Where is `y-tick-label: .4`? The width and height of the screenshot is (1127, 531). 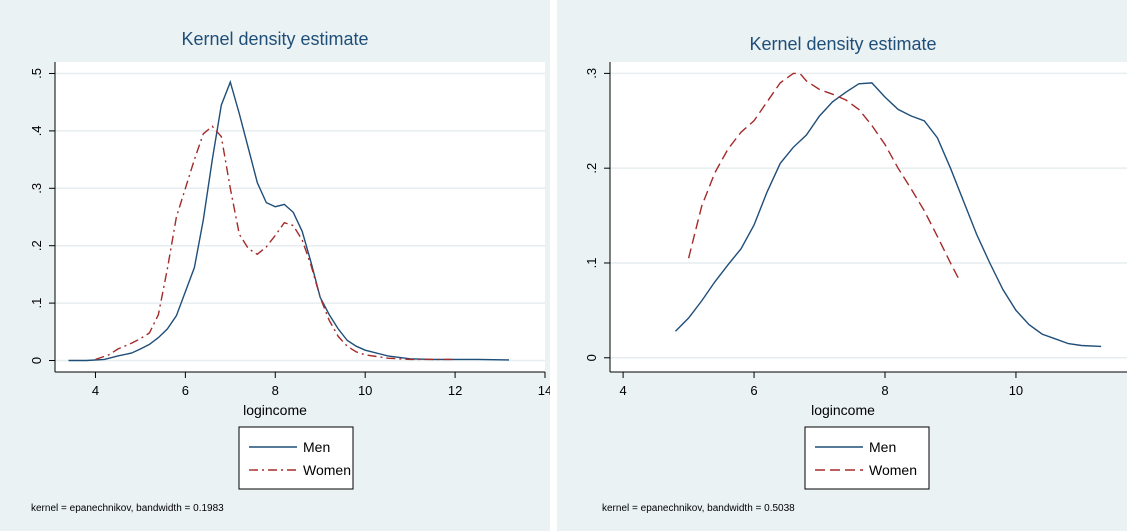
y-tick-label: .4 is located at coordinates (36, 130).